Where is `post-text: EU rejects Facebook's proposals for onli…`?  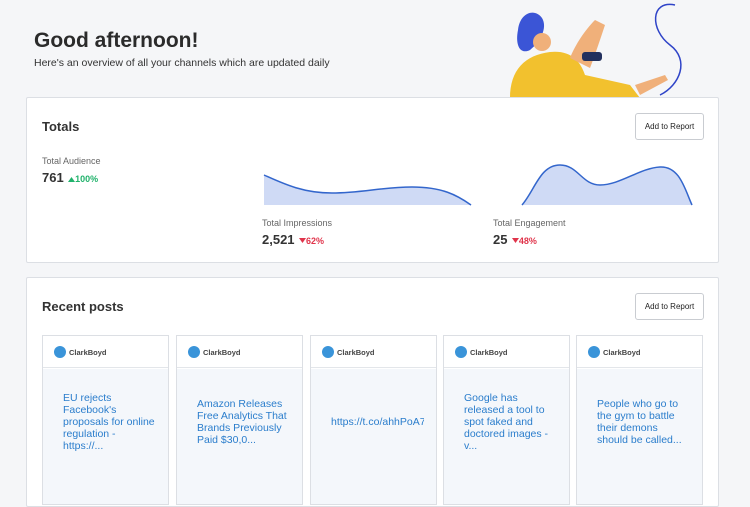 post-text: EU rejects Facebook's proposals for onli… is located at coordinates (109, 421).